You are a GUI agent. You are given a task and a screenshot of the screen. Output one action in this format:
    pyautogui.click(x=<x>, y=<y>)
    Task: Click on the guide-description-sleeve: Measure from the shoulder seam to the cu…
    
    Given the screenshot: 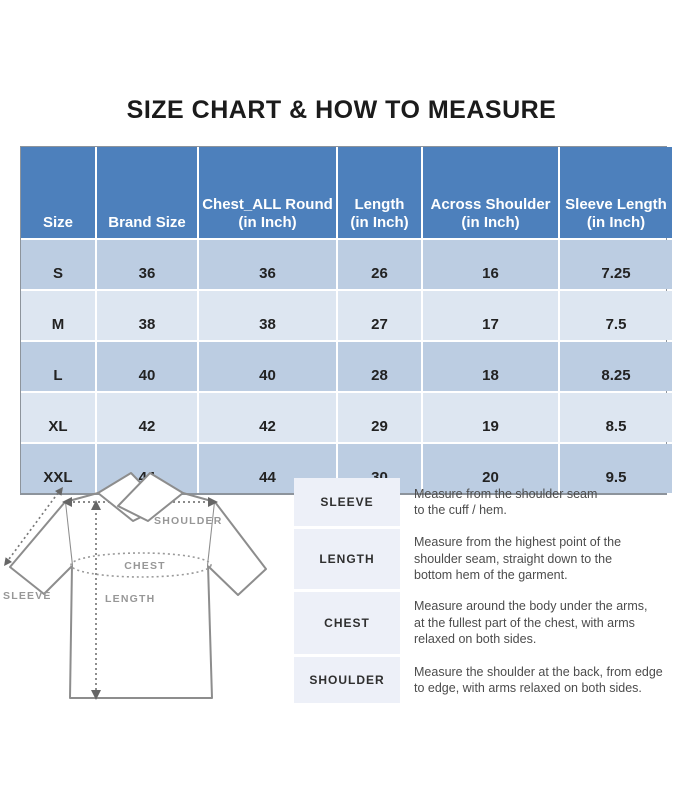 What is the action you would take?
    pyautogui.click(x=506, y=502)
    